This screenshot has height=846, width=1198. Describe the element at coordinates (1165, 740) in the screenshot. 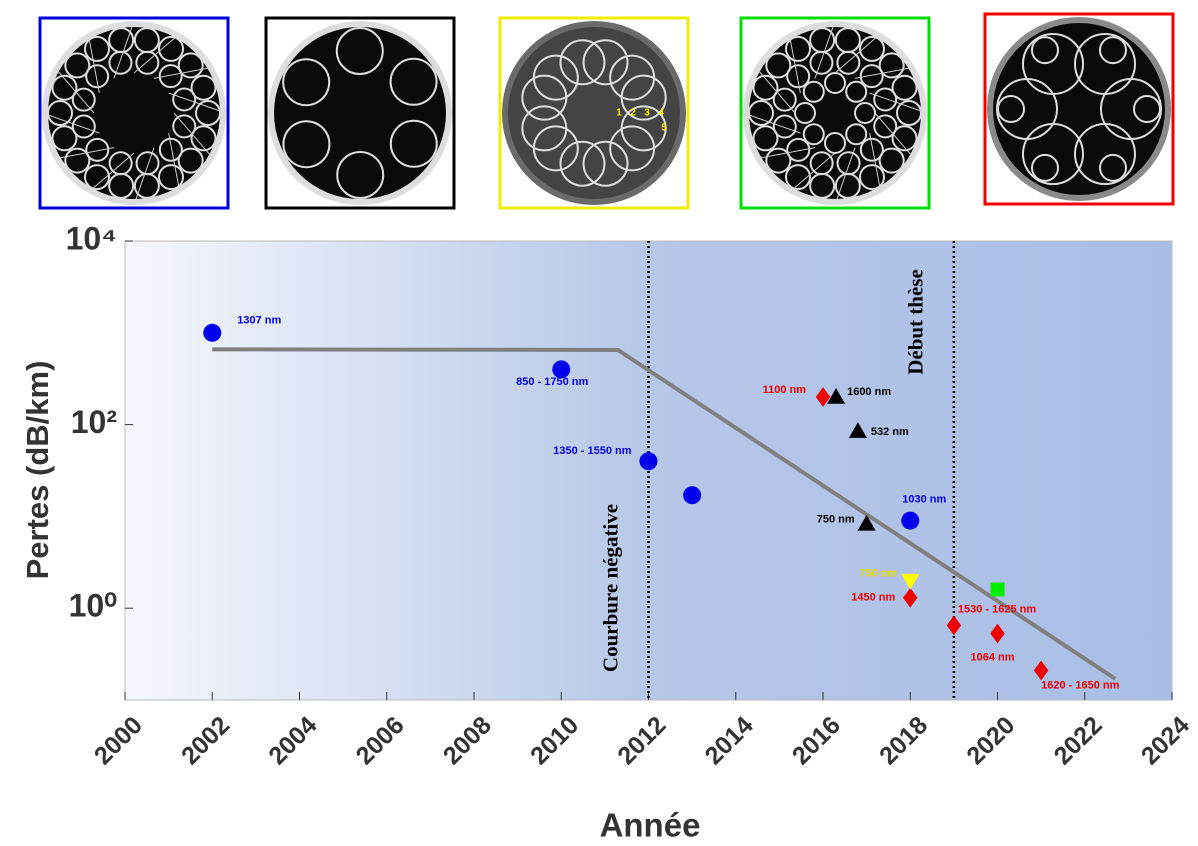

I see `x-tick-label: 2024` at that location.